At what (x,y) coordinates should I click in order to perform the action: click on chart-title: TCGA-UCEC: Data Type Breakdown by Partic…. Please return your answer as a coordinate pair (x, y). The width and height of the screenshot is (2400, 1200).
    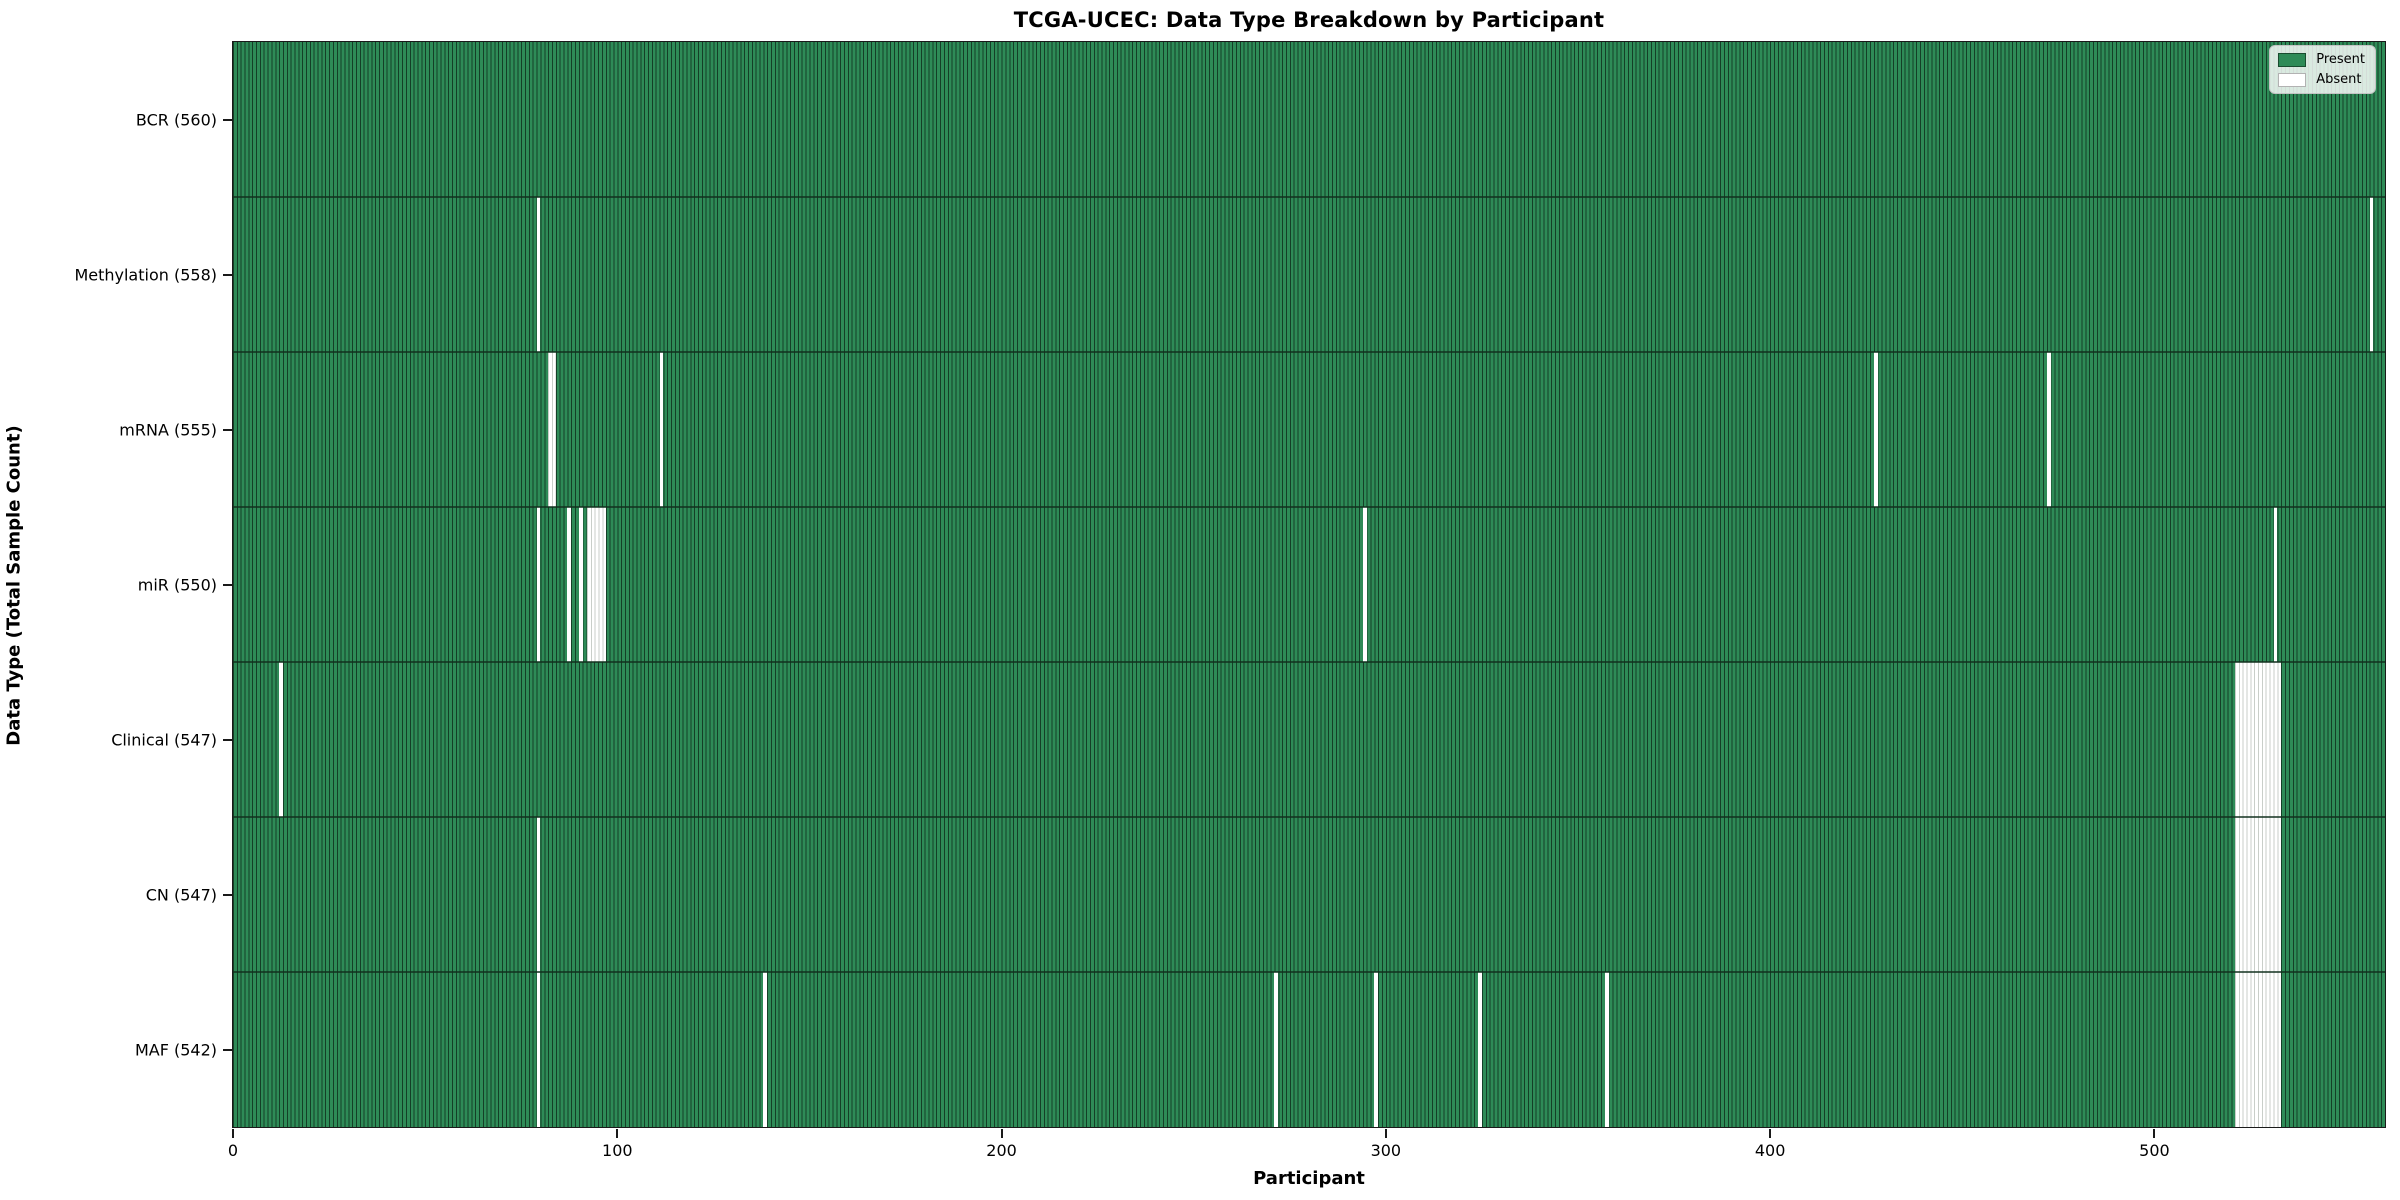
    Looking at the image, I should click on (1309, 20).